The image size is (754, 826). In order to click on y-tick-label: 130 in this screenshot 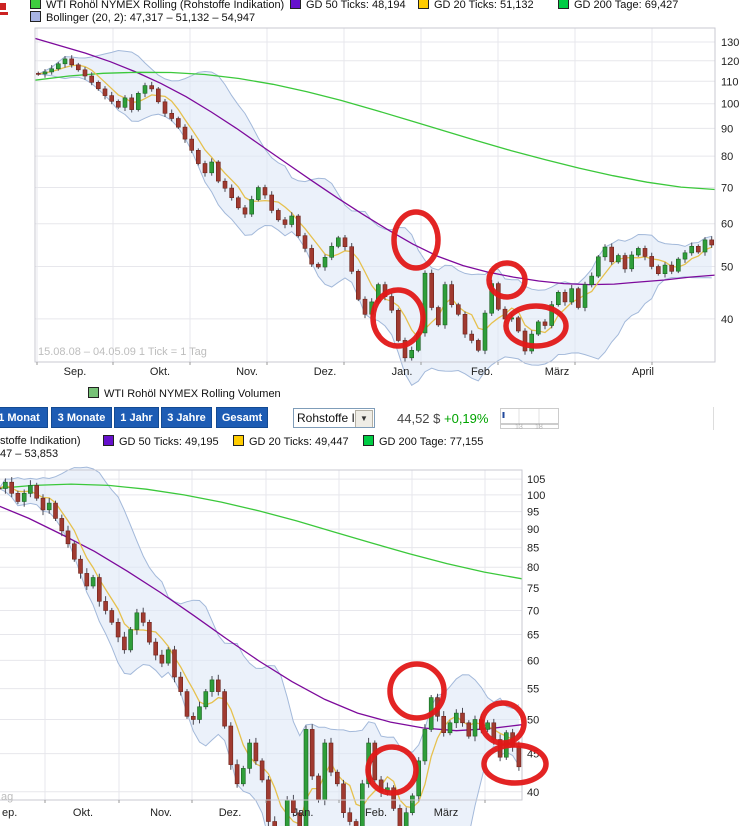, I will do `click(730, 43)`.